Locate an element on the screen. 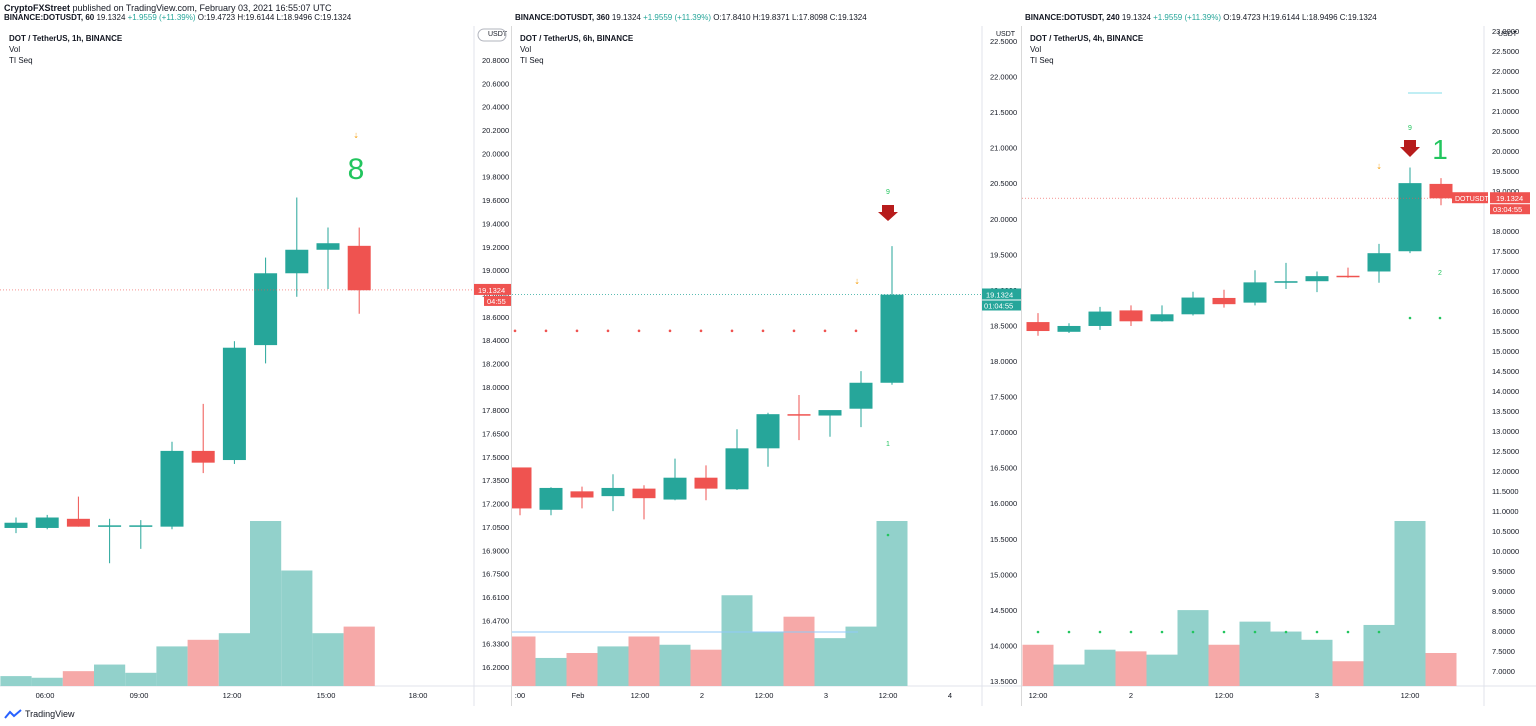 The width and height of the screenshot is (1536, 726). publisher-name: CryptoFXStreet is located at coordinates (37, 8).